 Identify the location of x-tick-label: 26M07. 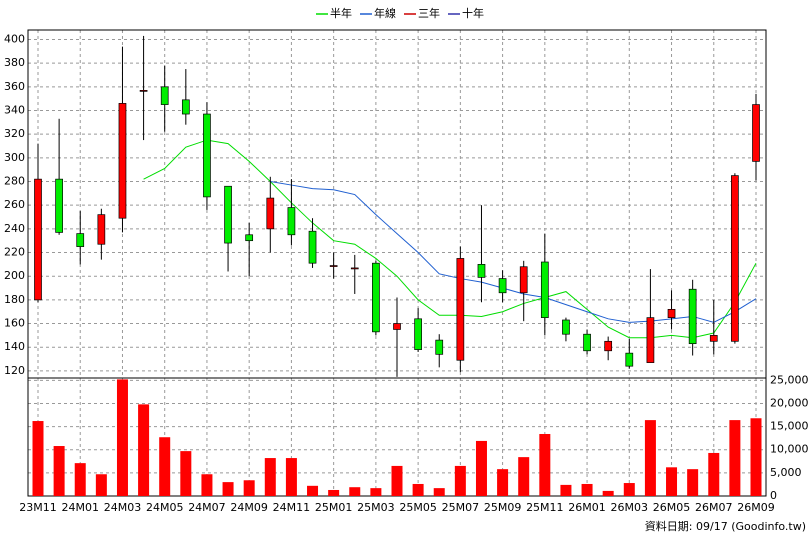
(714, 507).